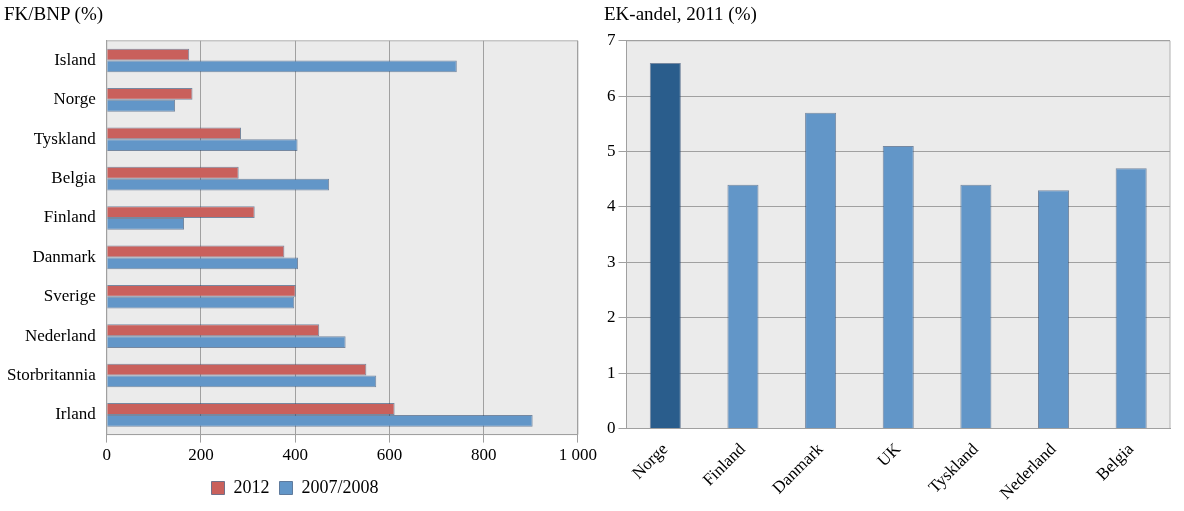 Image resolution: width=1184 pixels, height=511 pixels. Describe the element at coordinates (611, 151) in the screenshot. I see `y-tick-label: 5` at that location.